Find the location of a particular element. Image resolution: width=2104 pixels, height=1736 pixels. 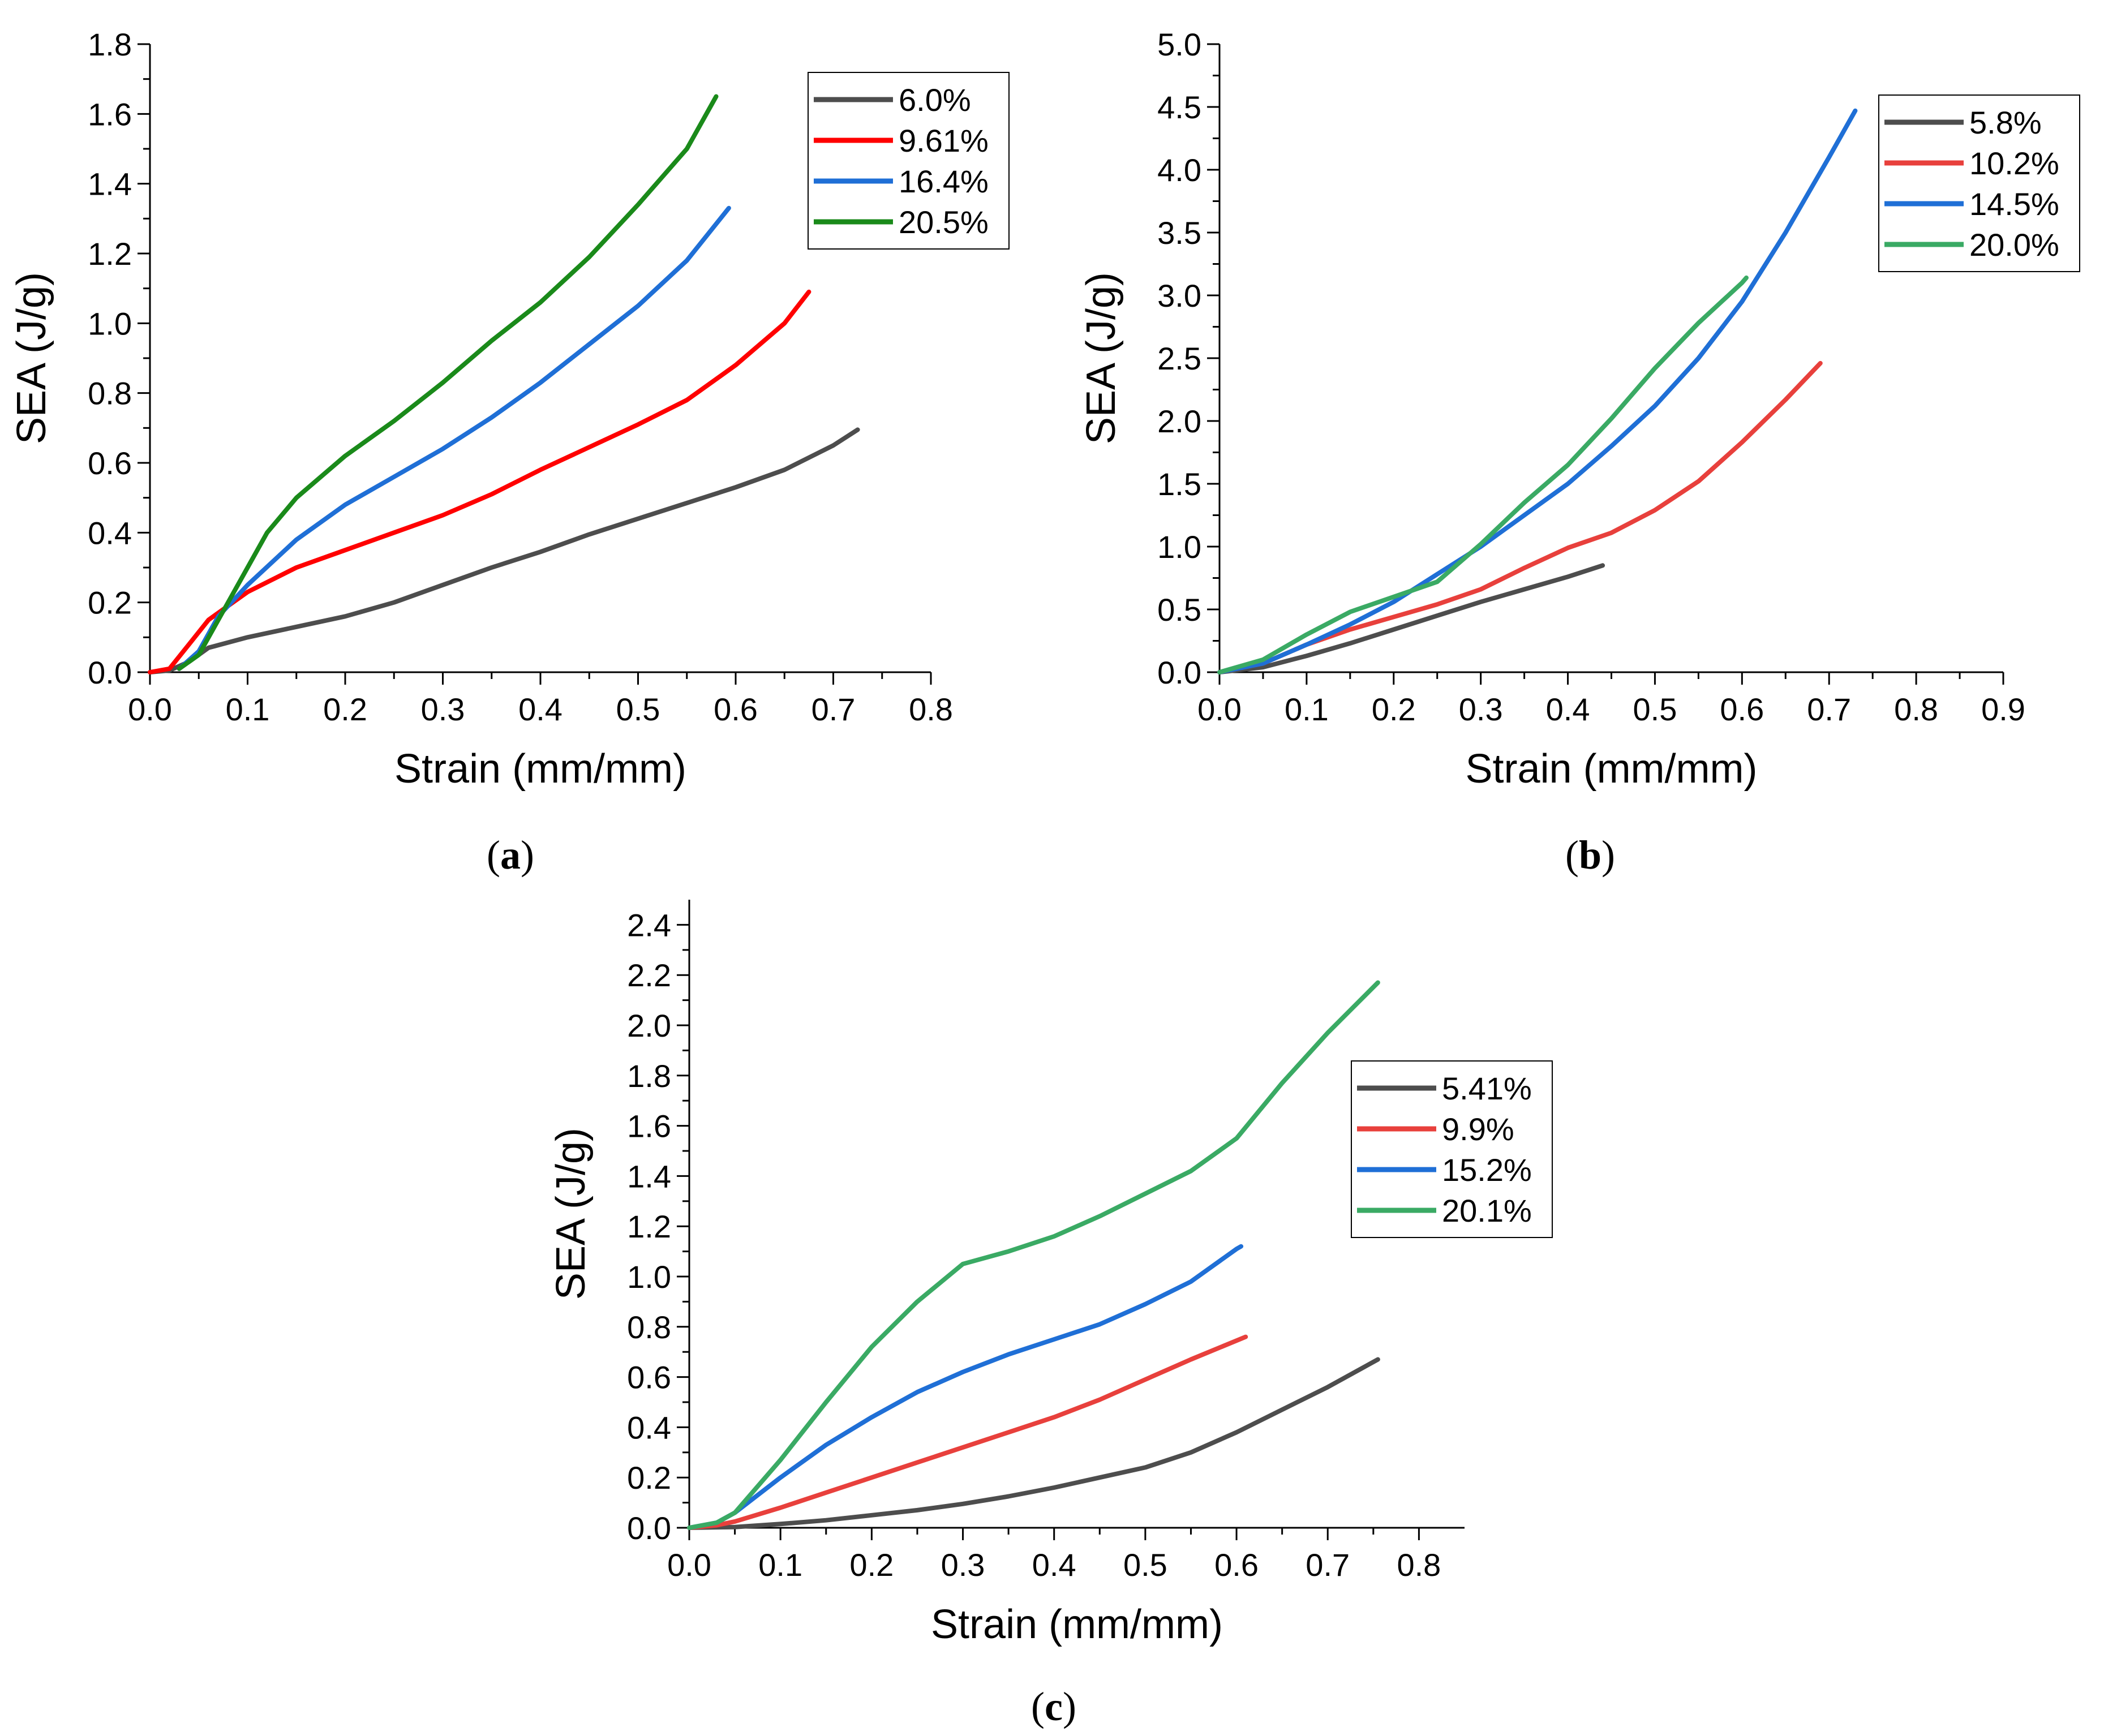

y-tick-label: 0.5 is located at coordinates (1179, 610).